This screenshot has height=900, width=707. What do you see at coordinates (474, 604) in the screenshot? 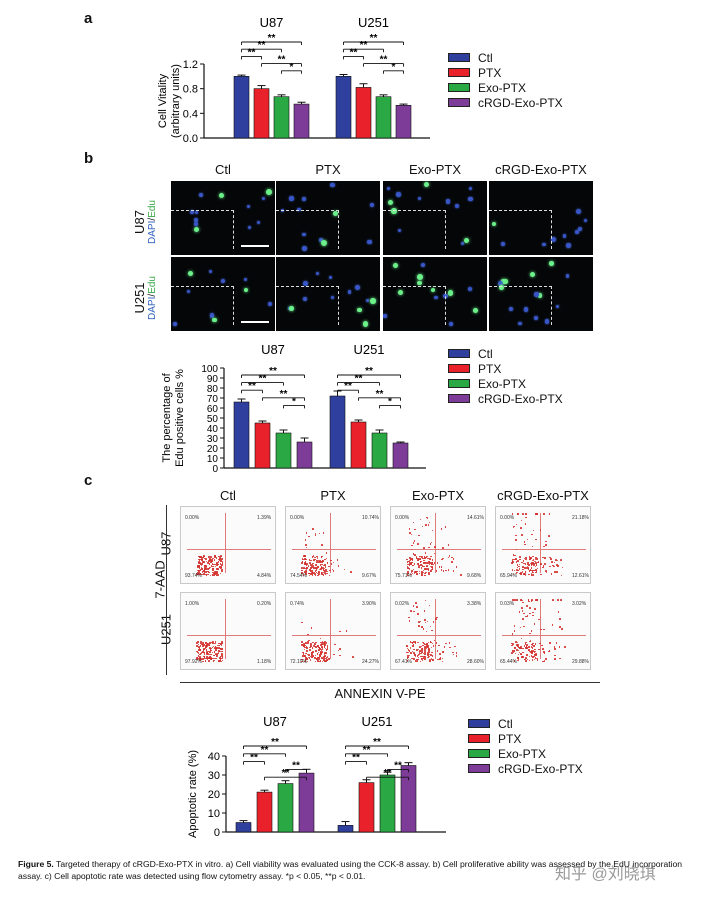
I see `quadrant-percentage: 3.38%` at bounding box center [474, 604].